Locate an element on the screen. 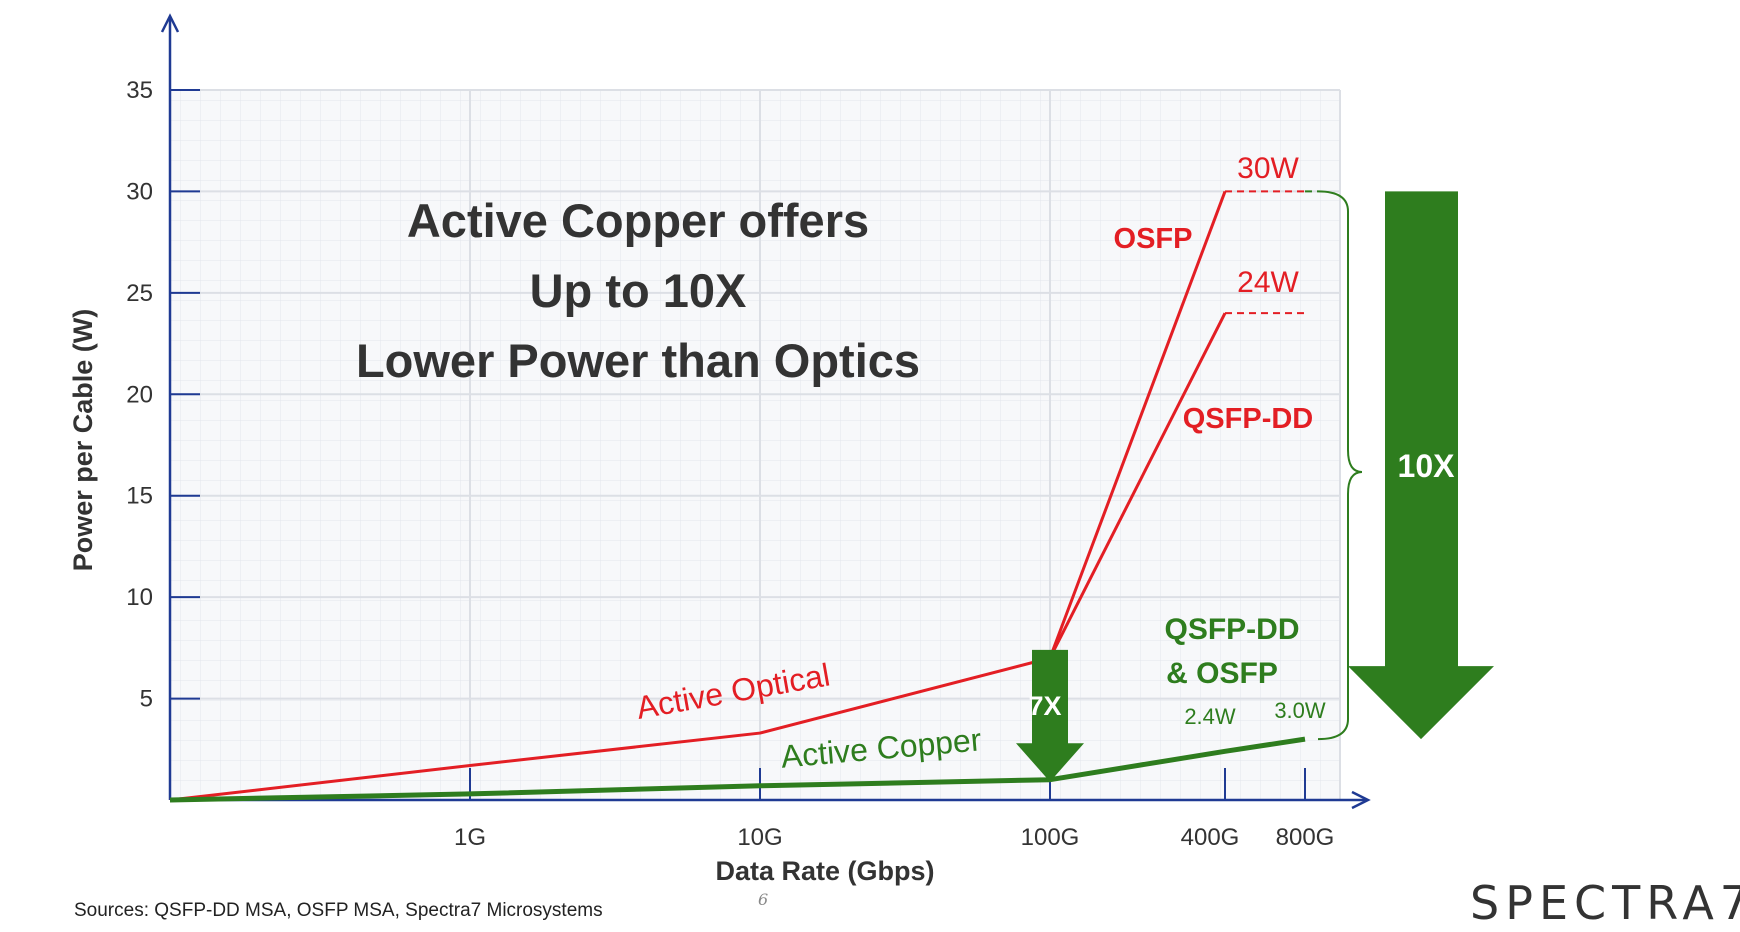 The width and height of the screenshot is (1740, 932). x-tick-label: 400G is located at coordinates (1210, 837).